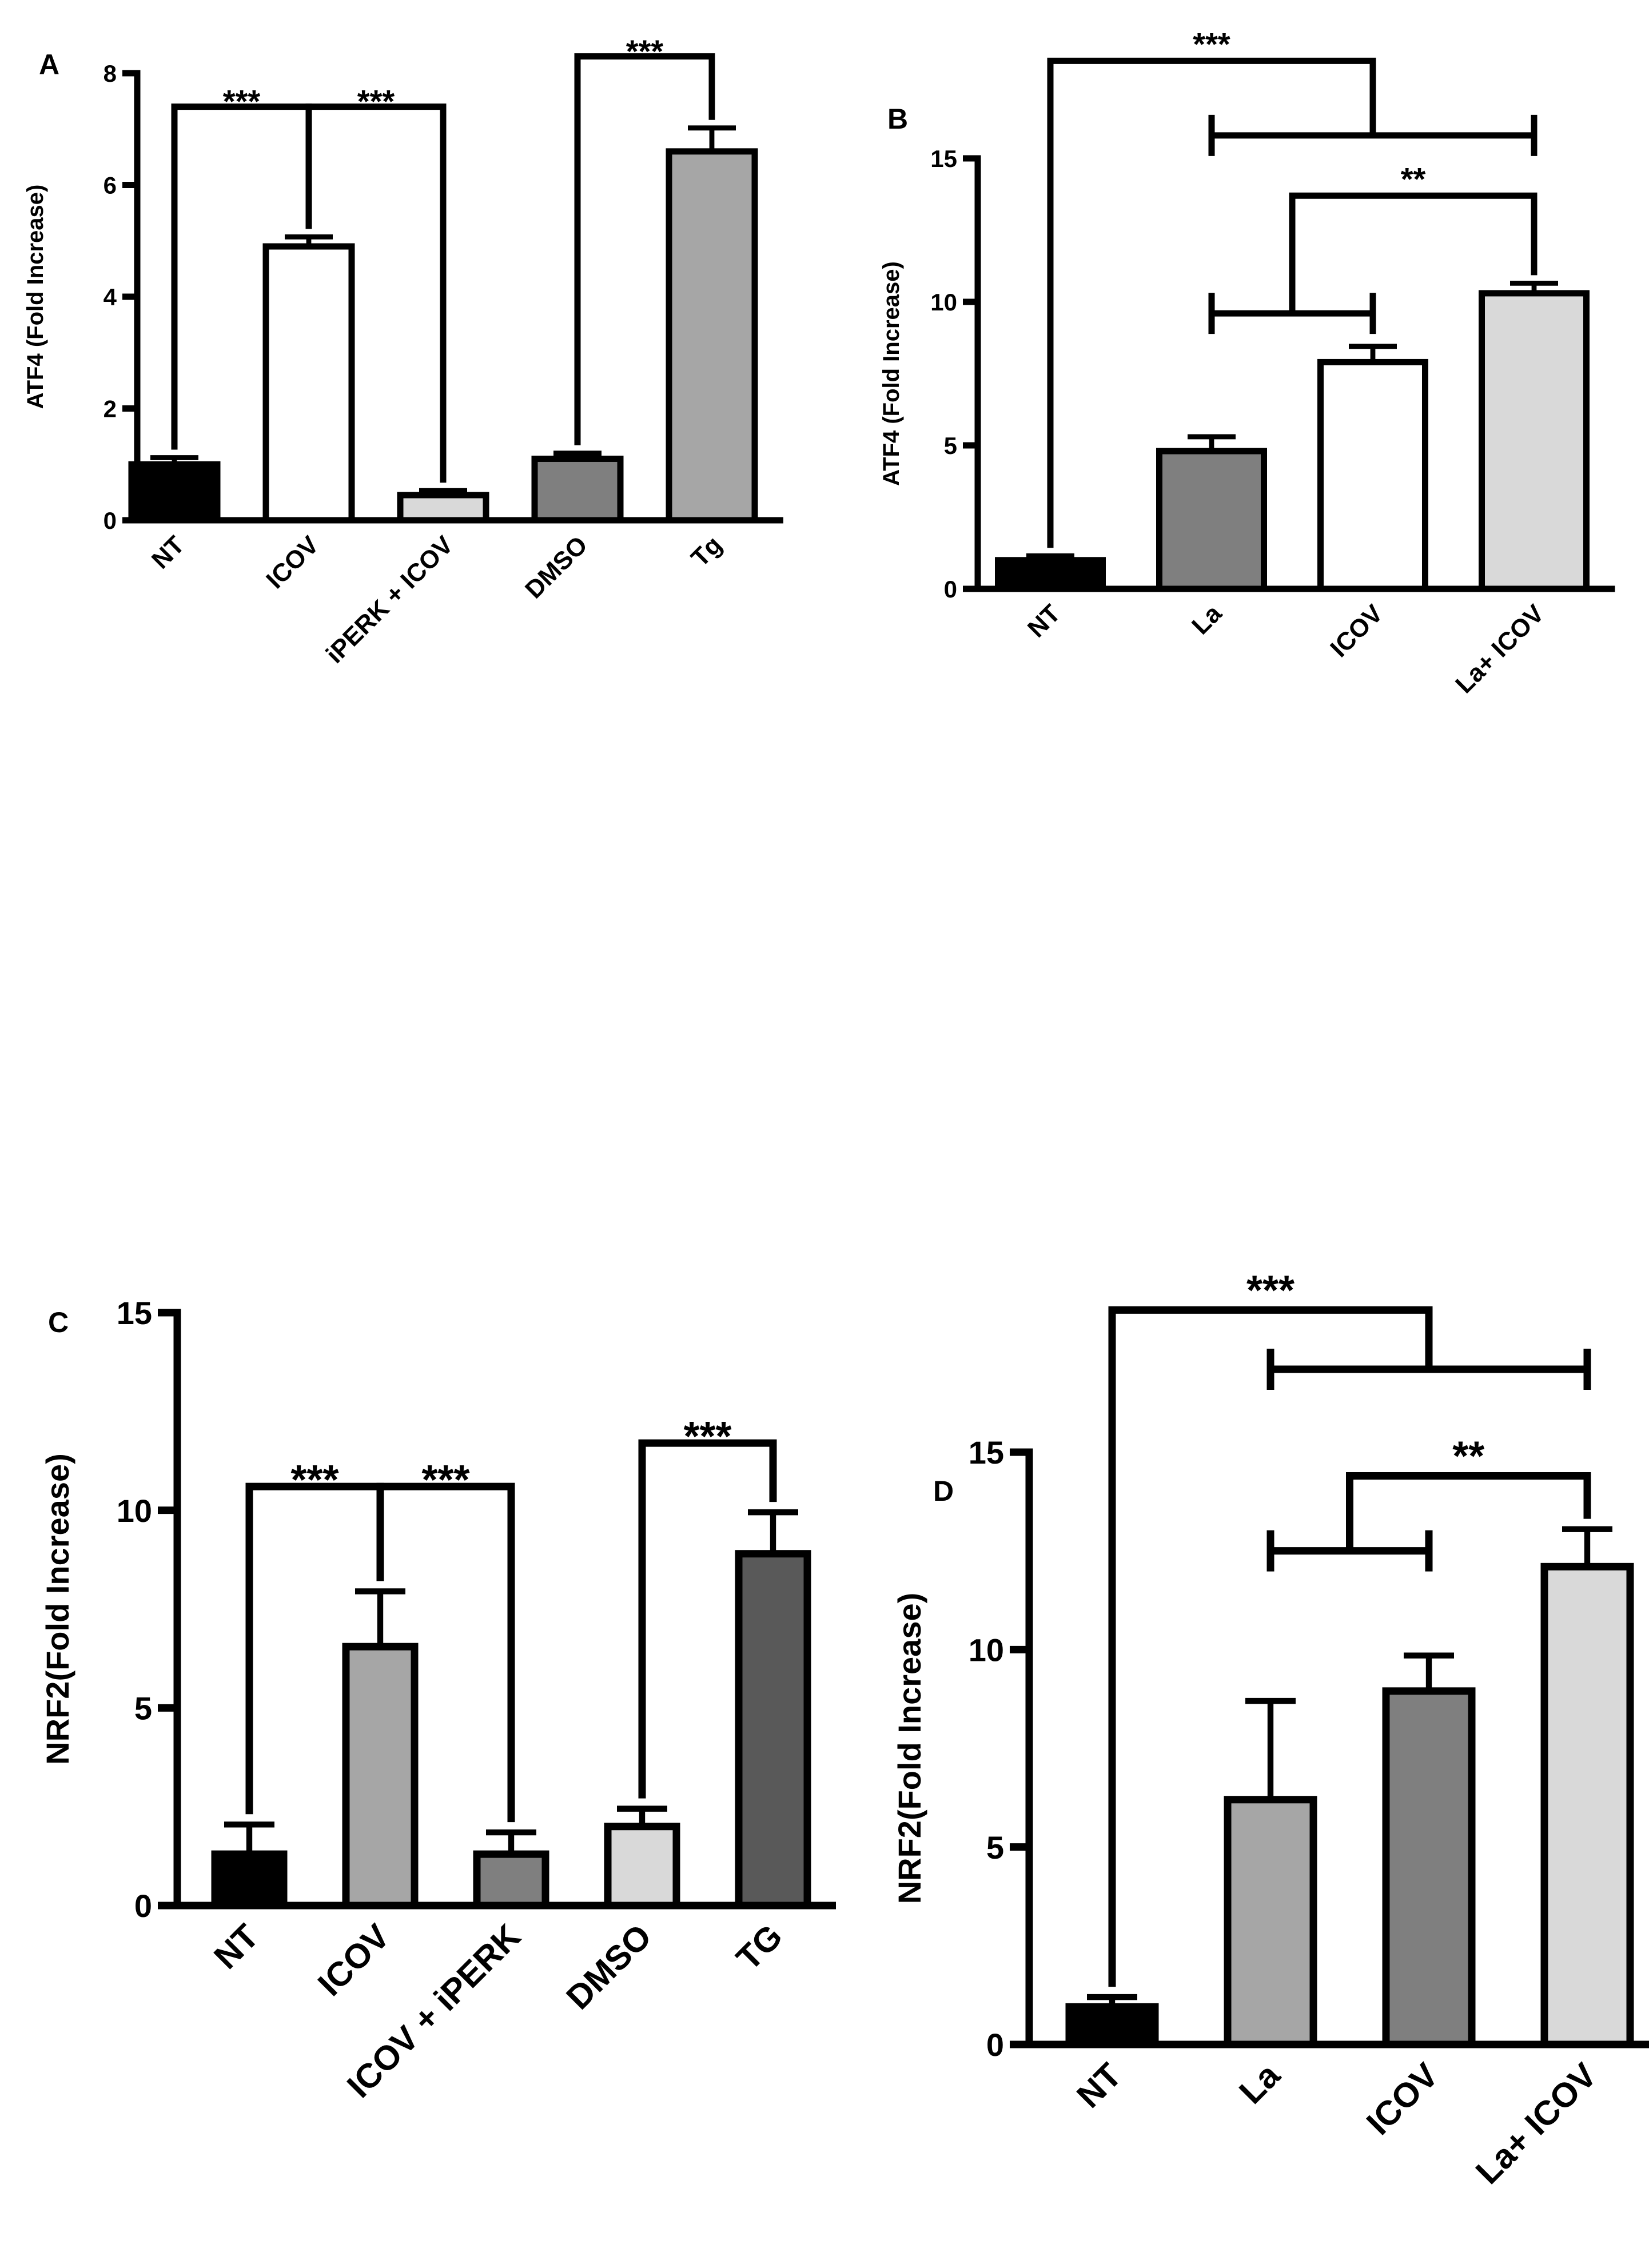  Describe the element at coordinates (143, 1708) in the screenshot. I see `panel-c-ytick-label: 5` at that location.